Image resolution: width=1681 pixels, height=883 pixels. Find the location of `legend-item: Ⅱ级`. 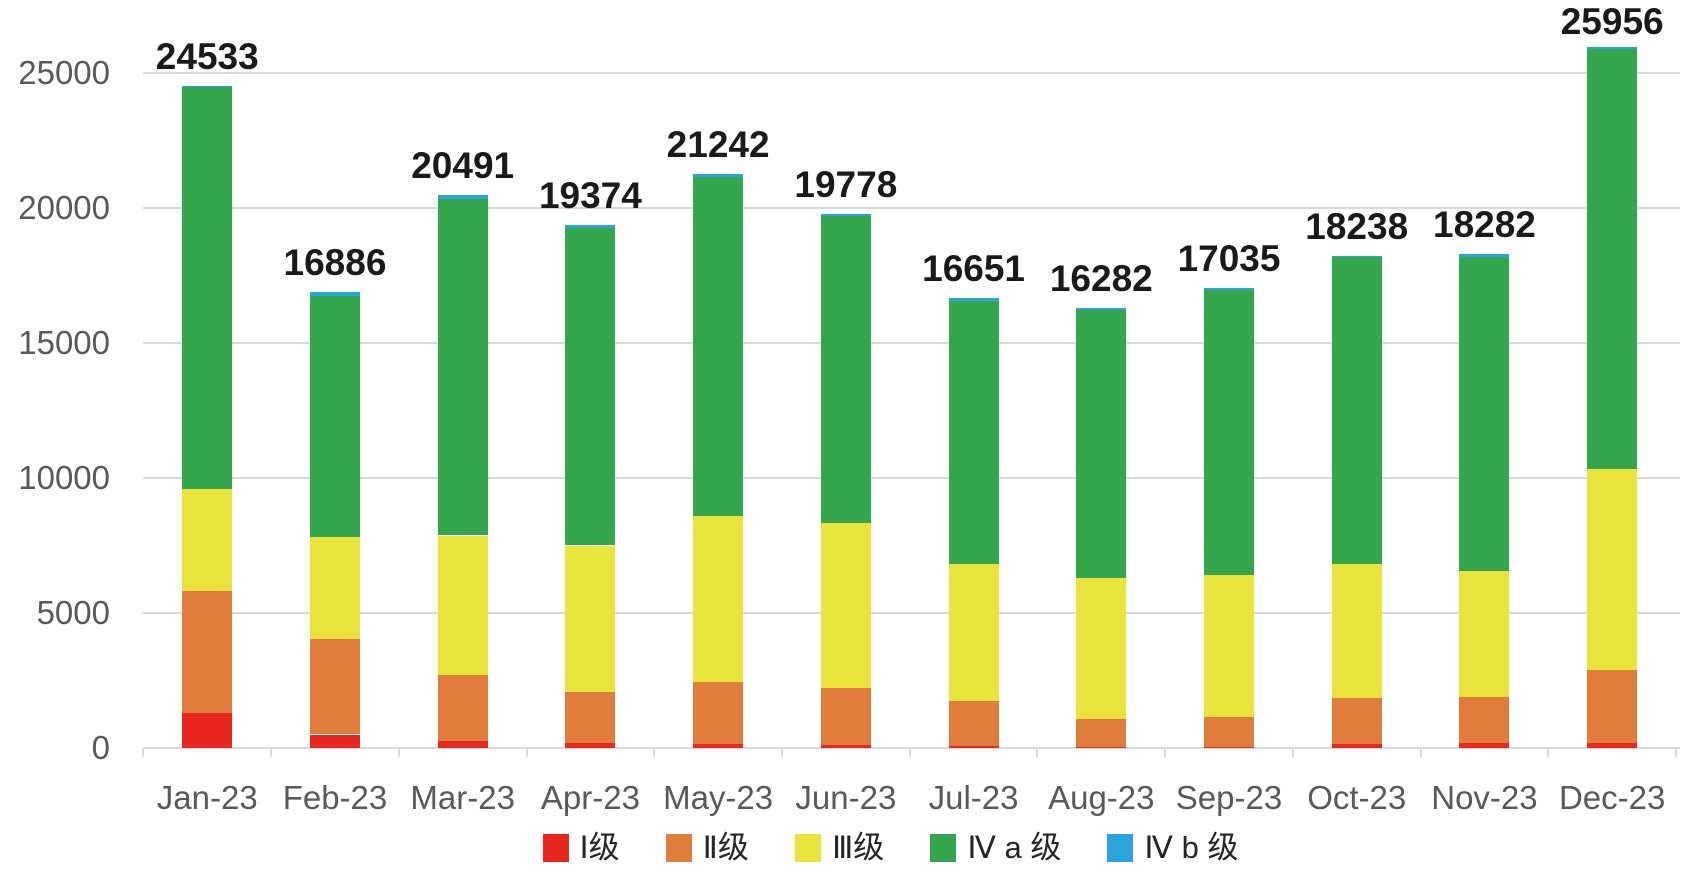

legend-item: Ⅱ级 is located at coordinates (707, 848).